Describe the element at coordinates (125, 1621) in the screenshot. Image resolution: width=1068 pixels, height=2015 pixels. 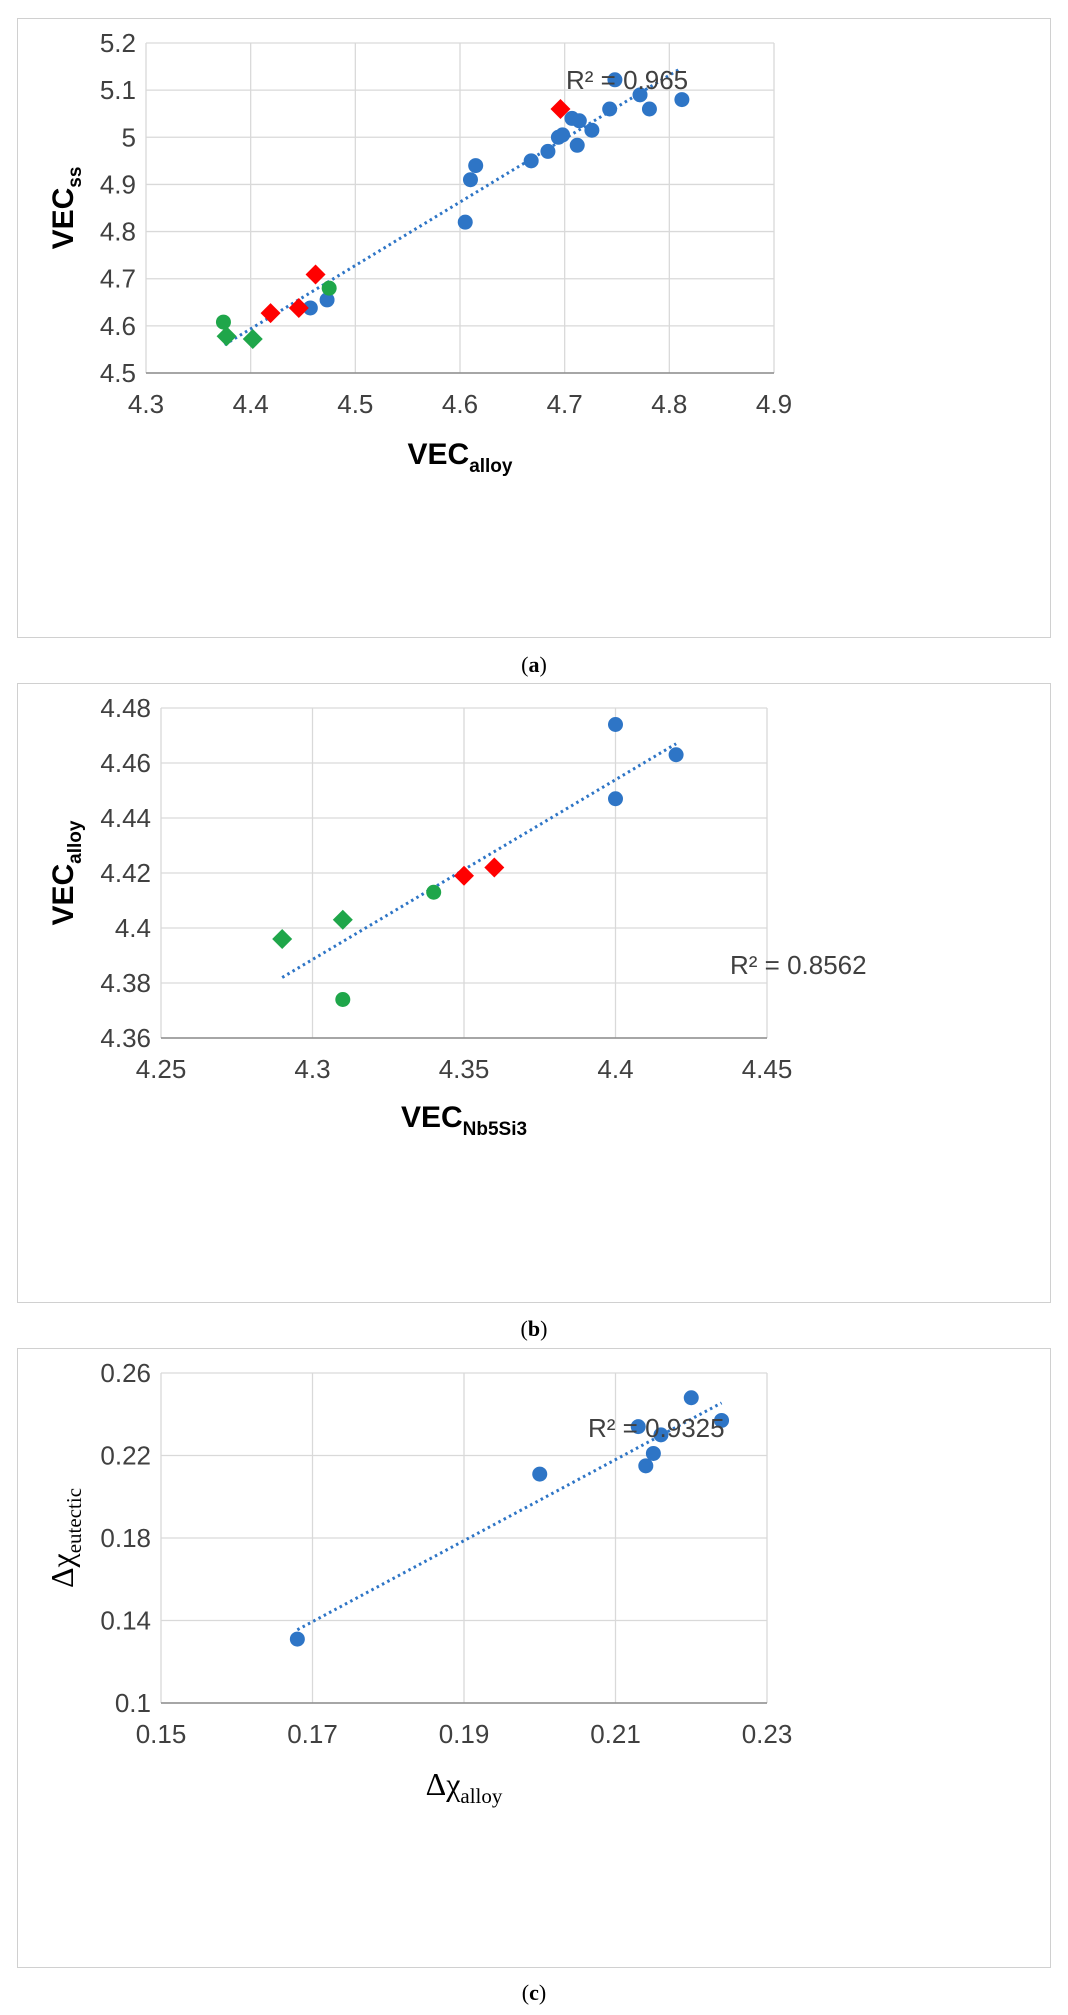
I see `y-tick-label: 0.14` at that location.